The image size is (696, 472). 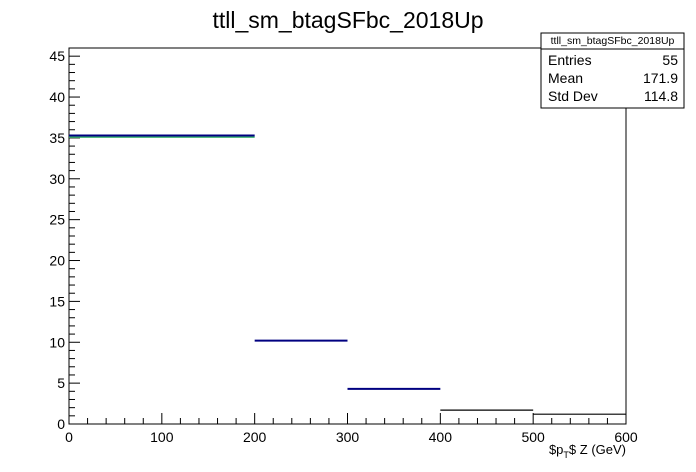 What do you see at coordinates (573, 96) in the screenshot?
I see `stats-row-label: Std Dev` at bounding box center [573, 96].